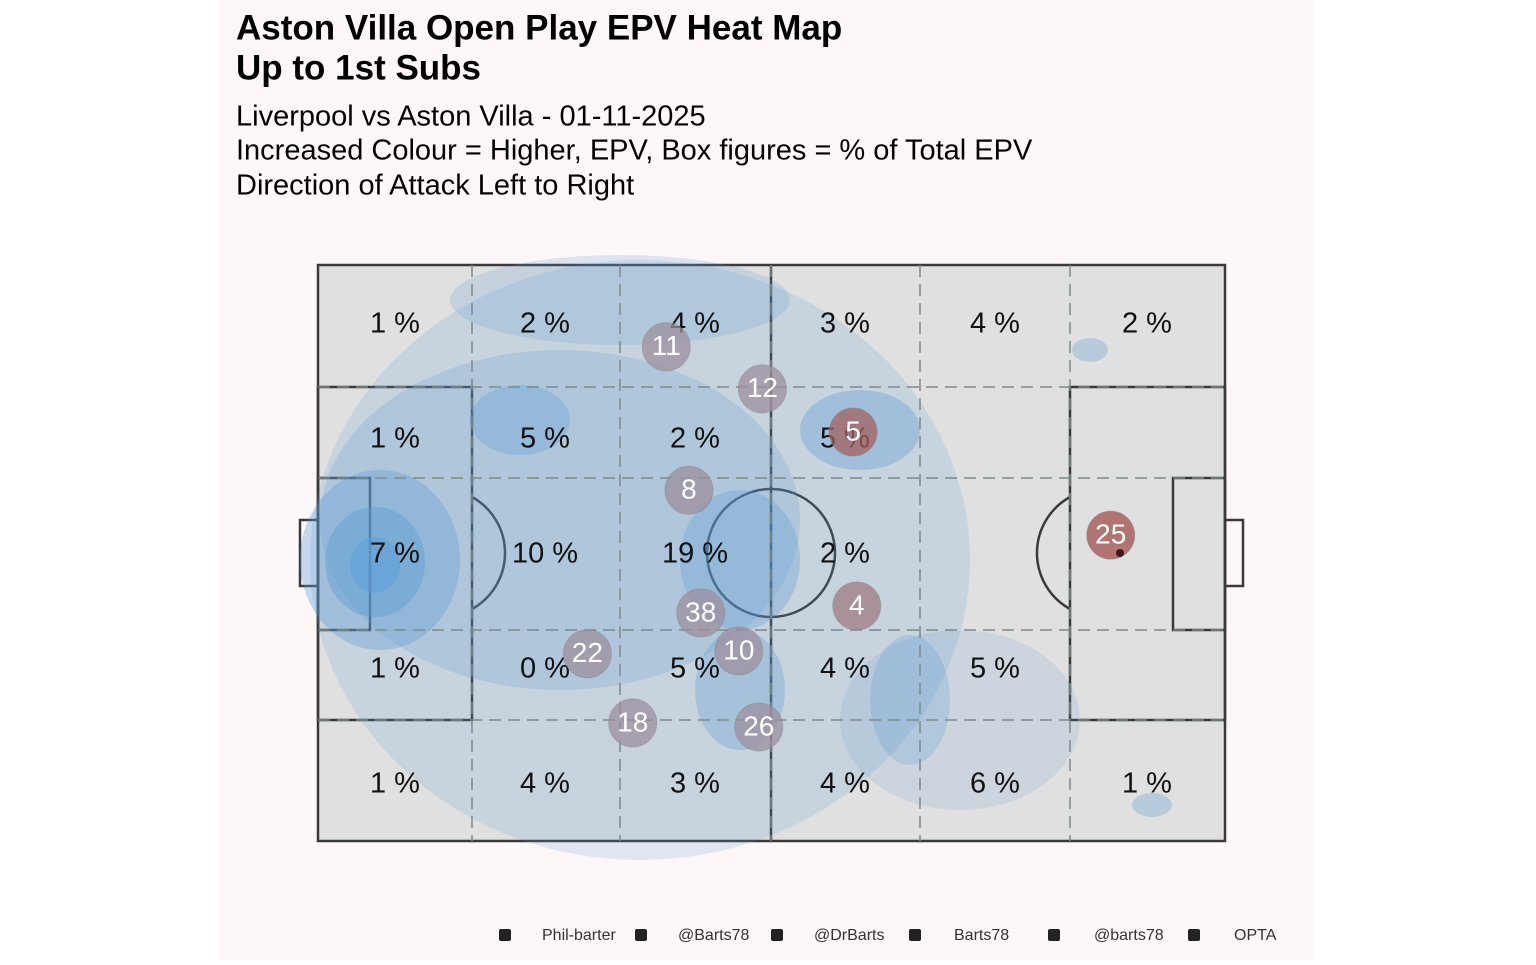 Image resolution: width=1536 pixels, height=965 pixels. I want to click on zone-label: 10 %, so click(545, 554).